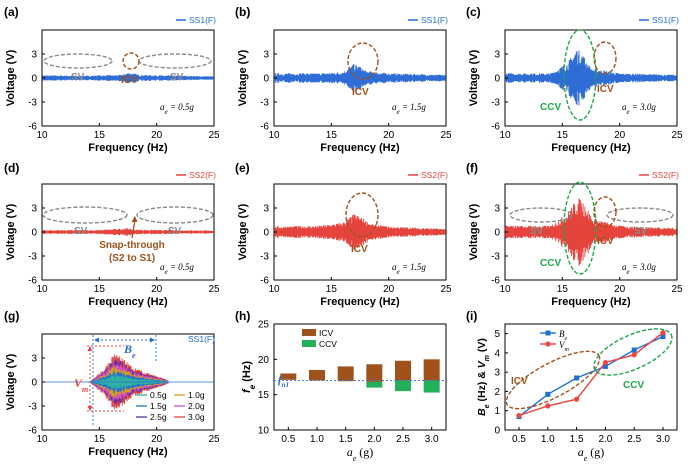 The width and height of the screenshot is (692, 471). I want to click on legend-marker-vm, so click(548, 344).